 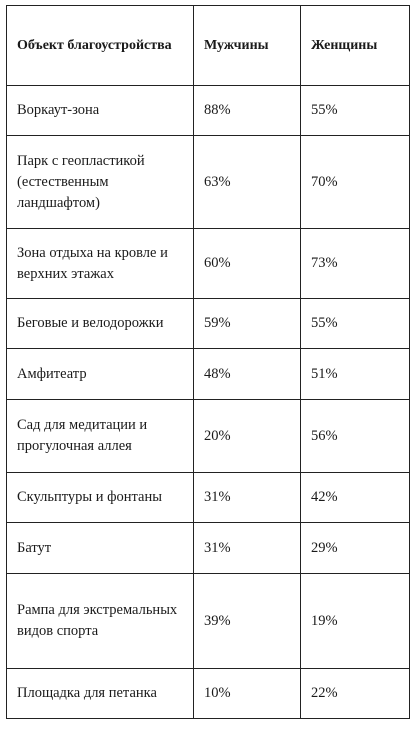 I want to click on women-cell: 22%, so click(x=355, y=693).